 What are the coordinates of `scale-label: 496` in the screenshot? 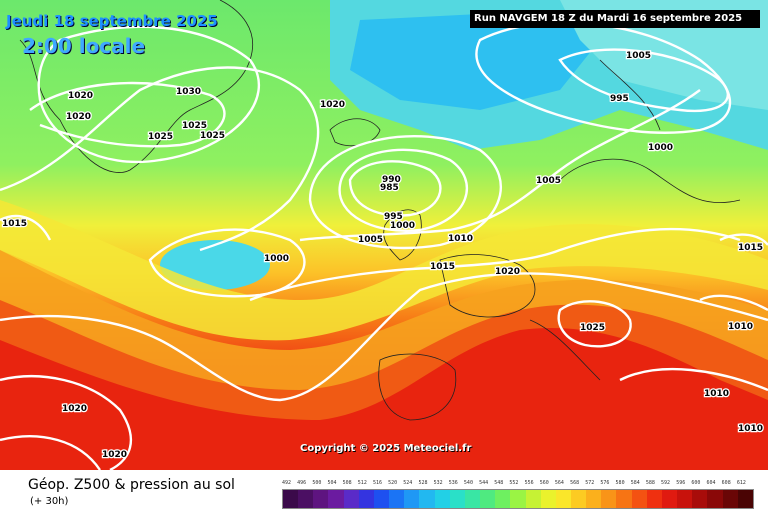 It's located at (302, 483).